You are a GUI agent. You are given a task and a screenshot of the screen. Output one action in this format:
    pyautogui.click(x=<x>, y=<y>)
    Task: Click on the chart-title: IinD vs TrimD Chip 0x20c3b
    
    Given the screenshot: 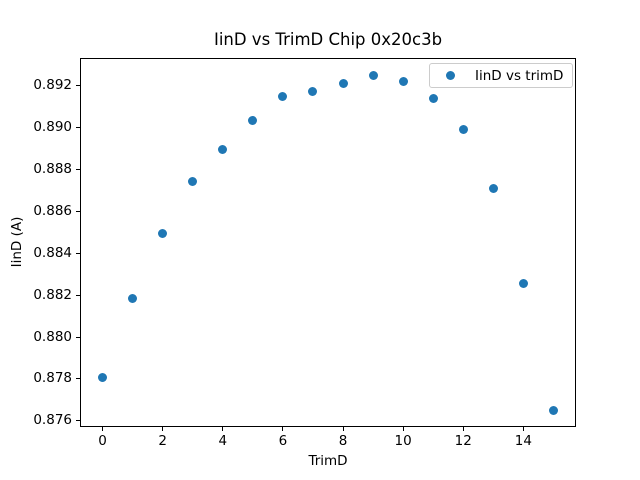 What is the action you would take?
    pyautogui.click(x=328, y=39)
    